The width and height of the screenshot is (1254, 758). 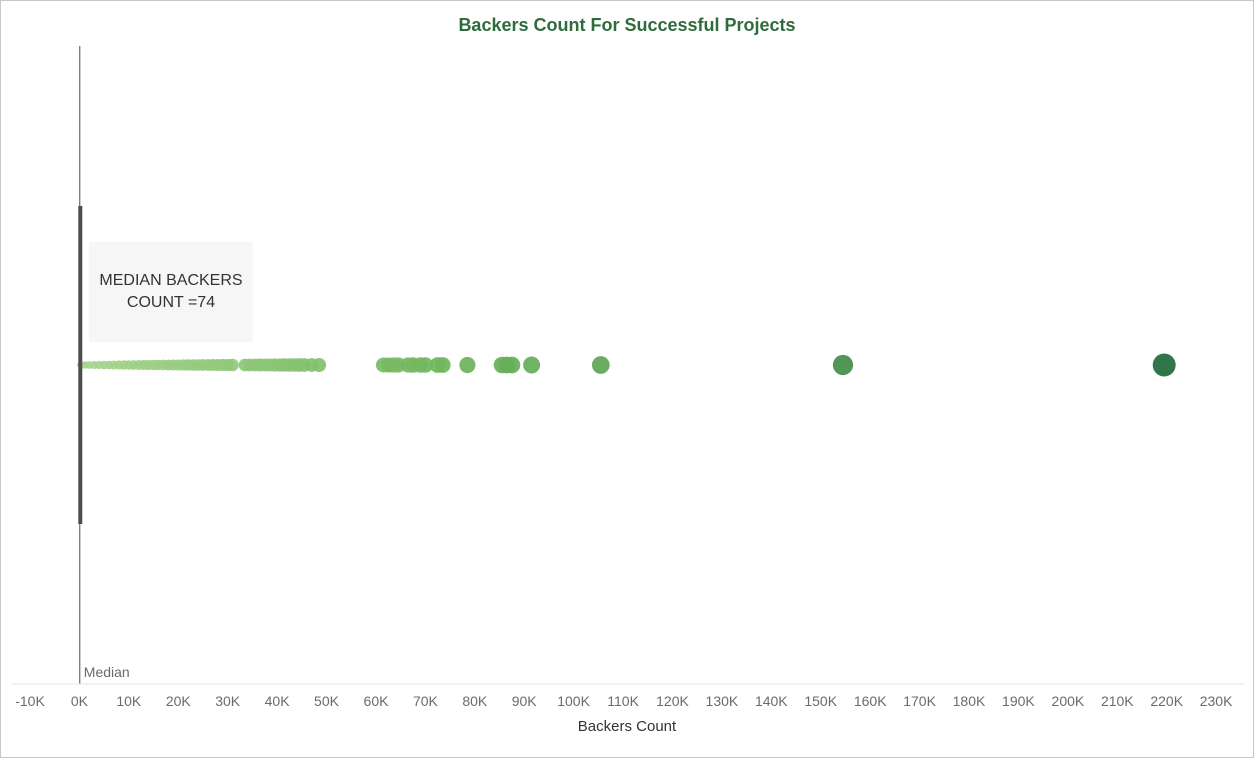 What do you see at coordinates (919, 701) in the screenshot?
I see `x-tick-label: 170K` at bounding box center [919, 701].